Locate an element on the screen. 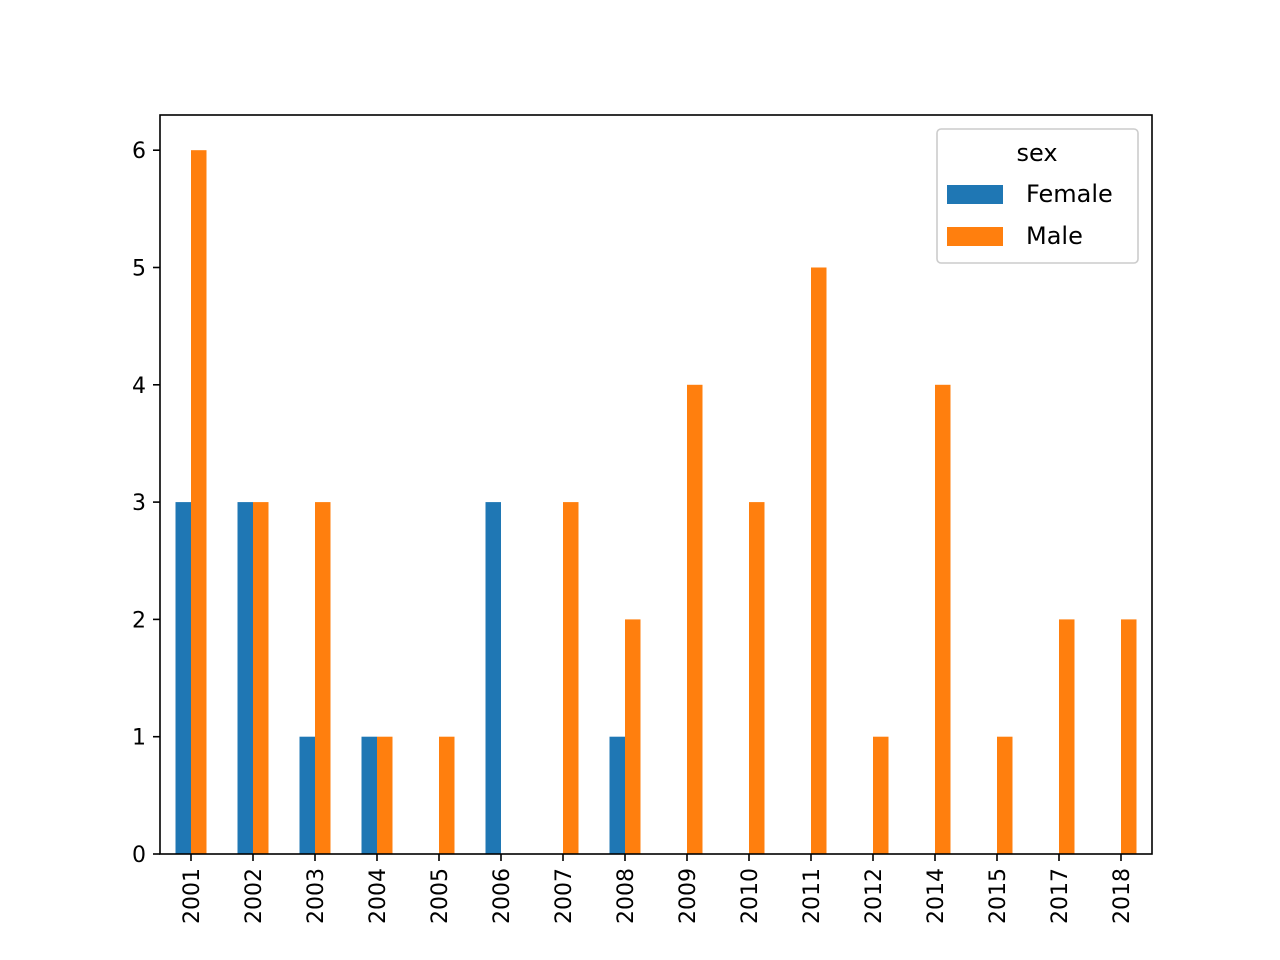 The height and width of the screenshot is (960, 1280). bar-female-2001 is located at coordinates (183, 678).